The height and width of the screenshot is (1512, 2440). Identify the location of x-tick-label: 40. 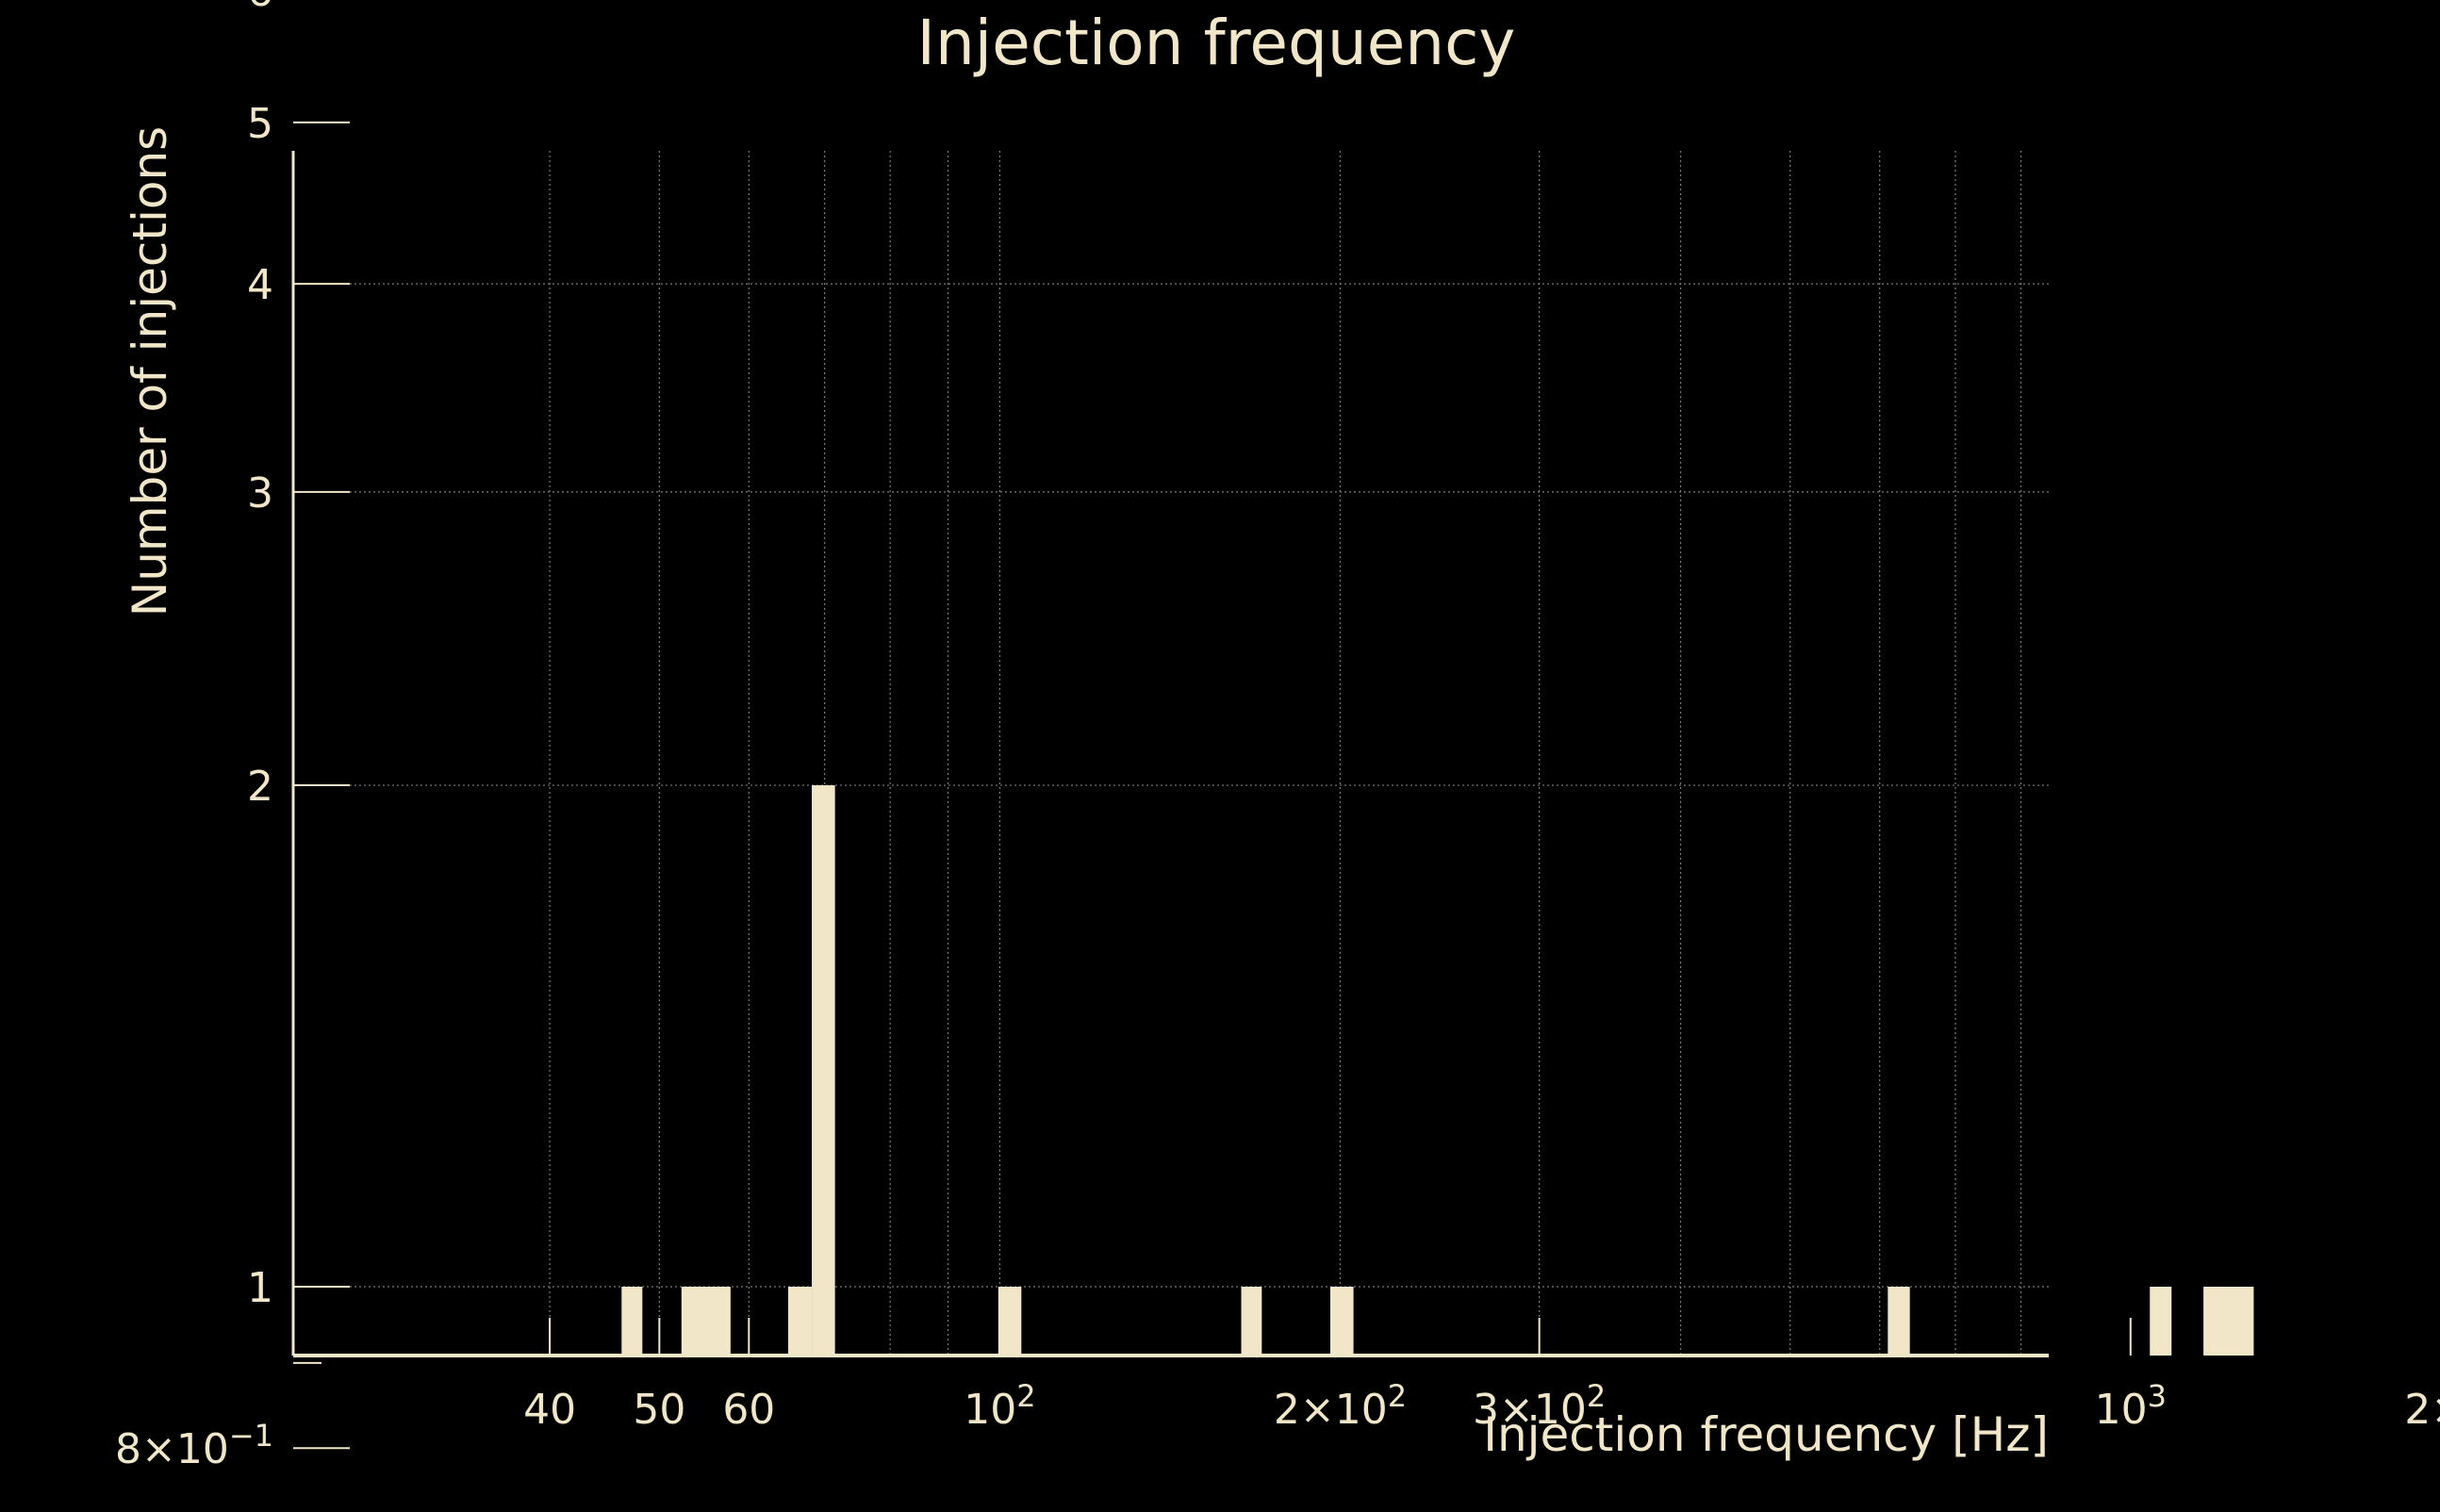
(549, 1410).